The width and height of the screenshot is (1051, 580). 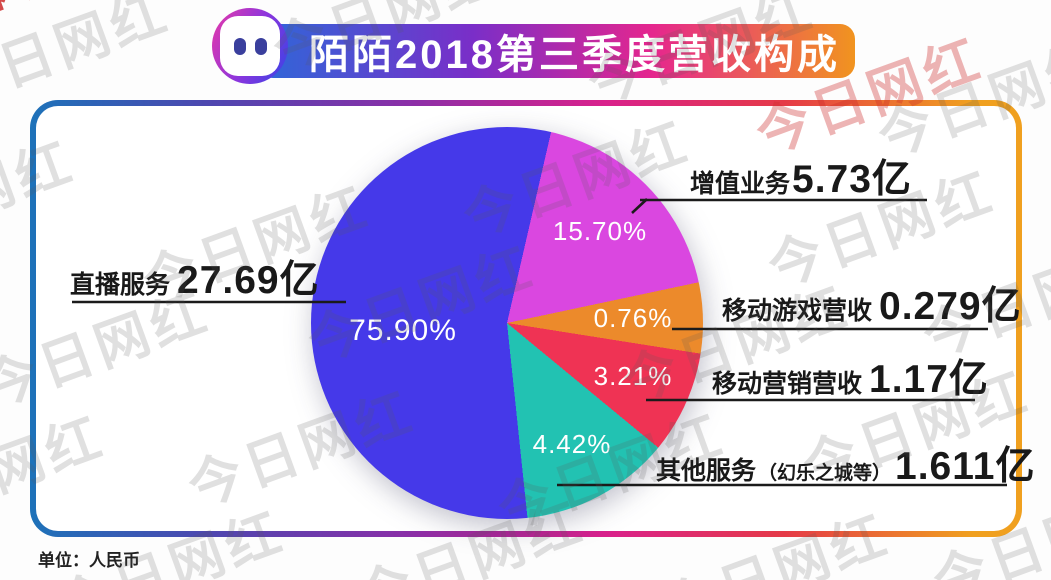 What do you see at coordinates (965, 466) in the screenshot?
I see `callout-value: 1.611亿` at bounding box center [965, 466].